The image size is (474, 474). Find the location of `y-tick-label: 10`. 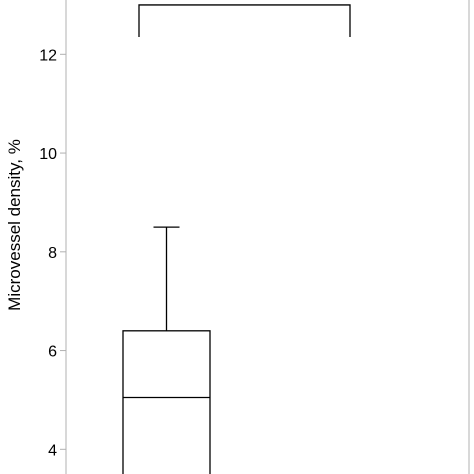

y-tick-label: 10 is located at coordinates (48, 154).